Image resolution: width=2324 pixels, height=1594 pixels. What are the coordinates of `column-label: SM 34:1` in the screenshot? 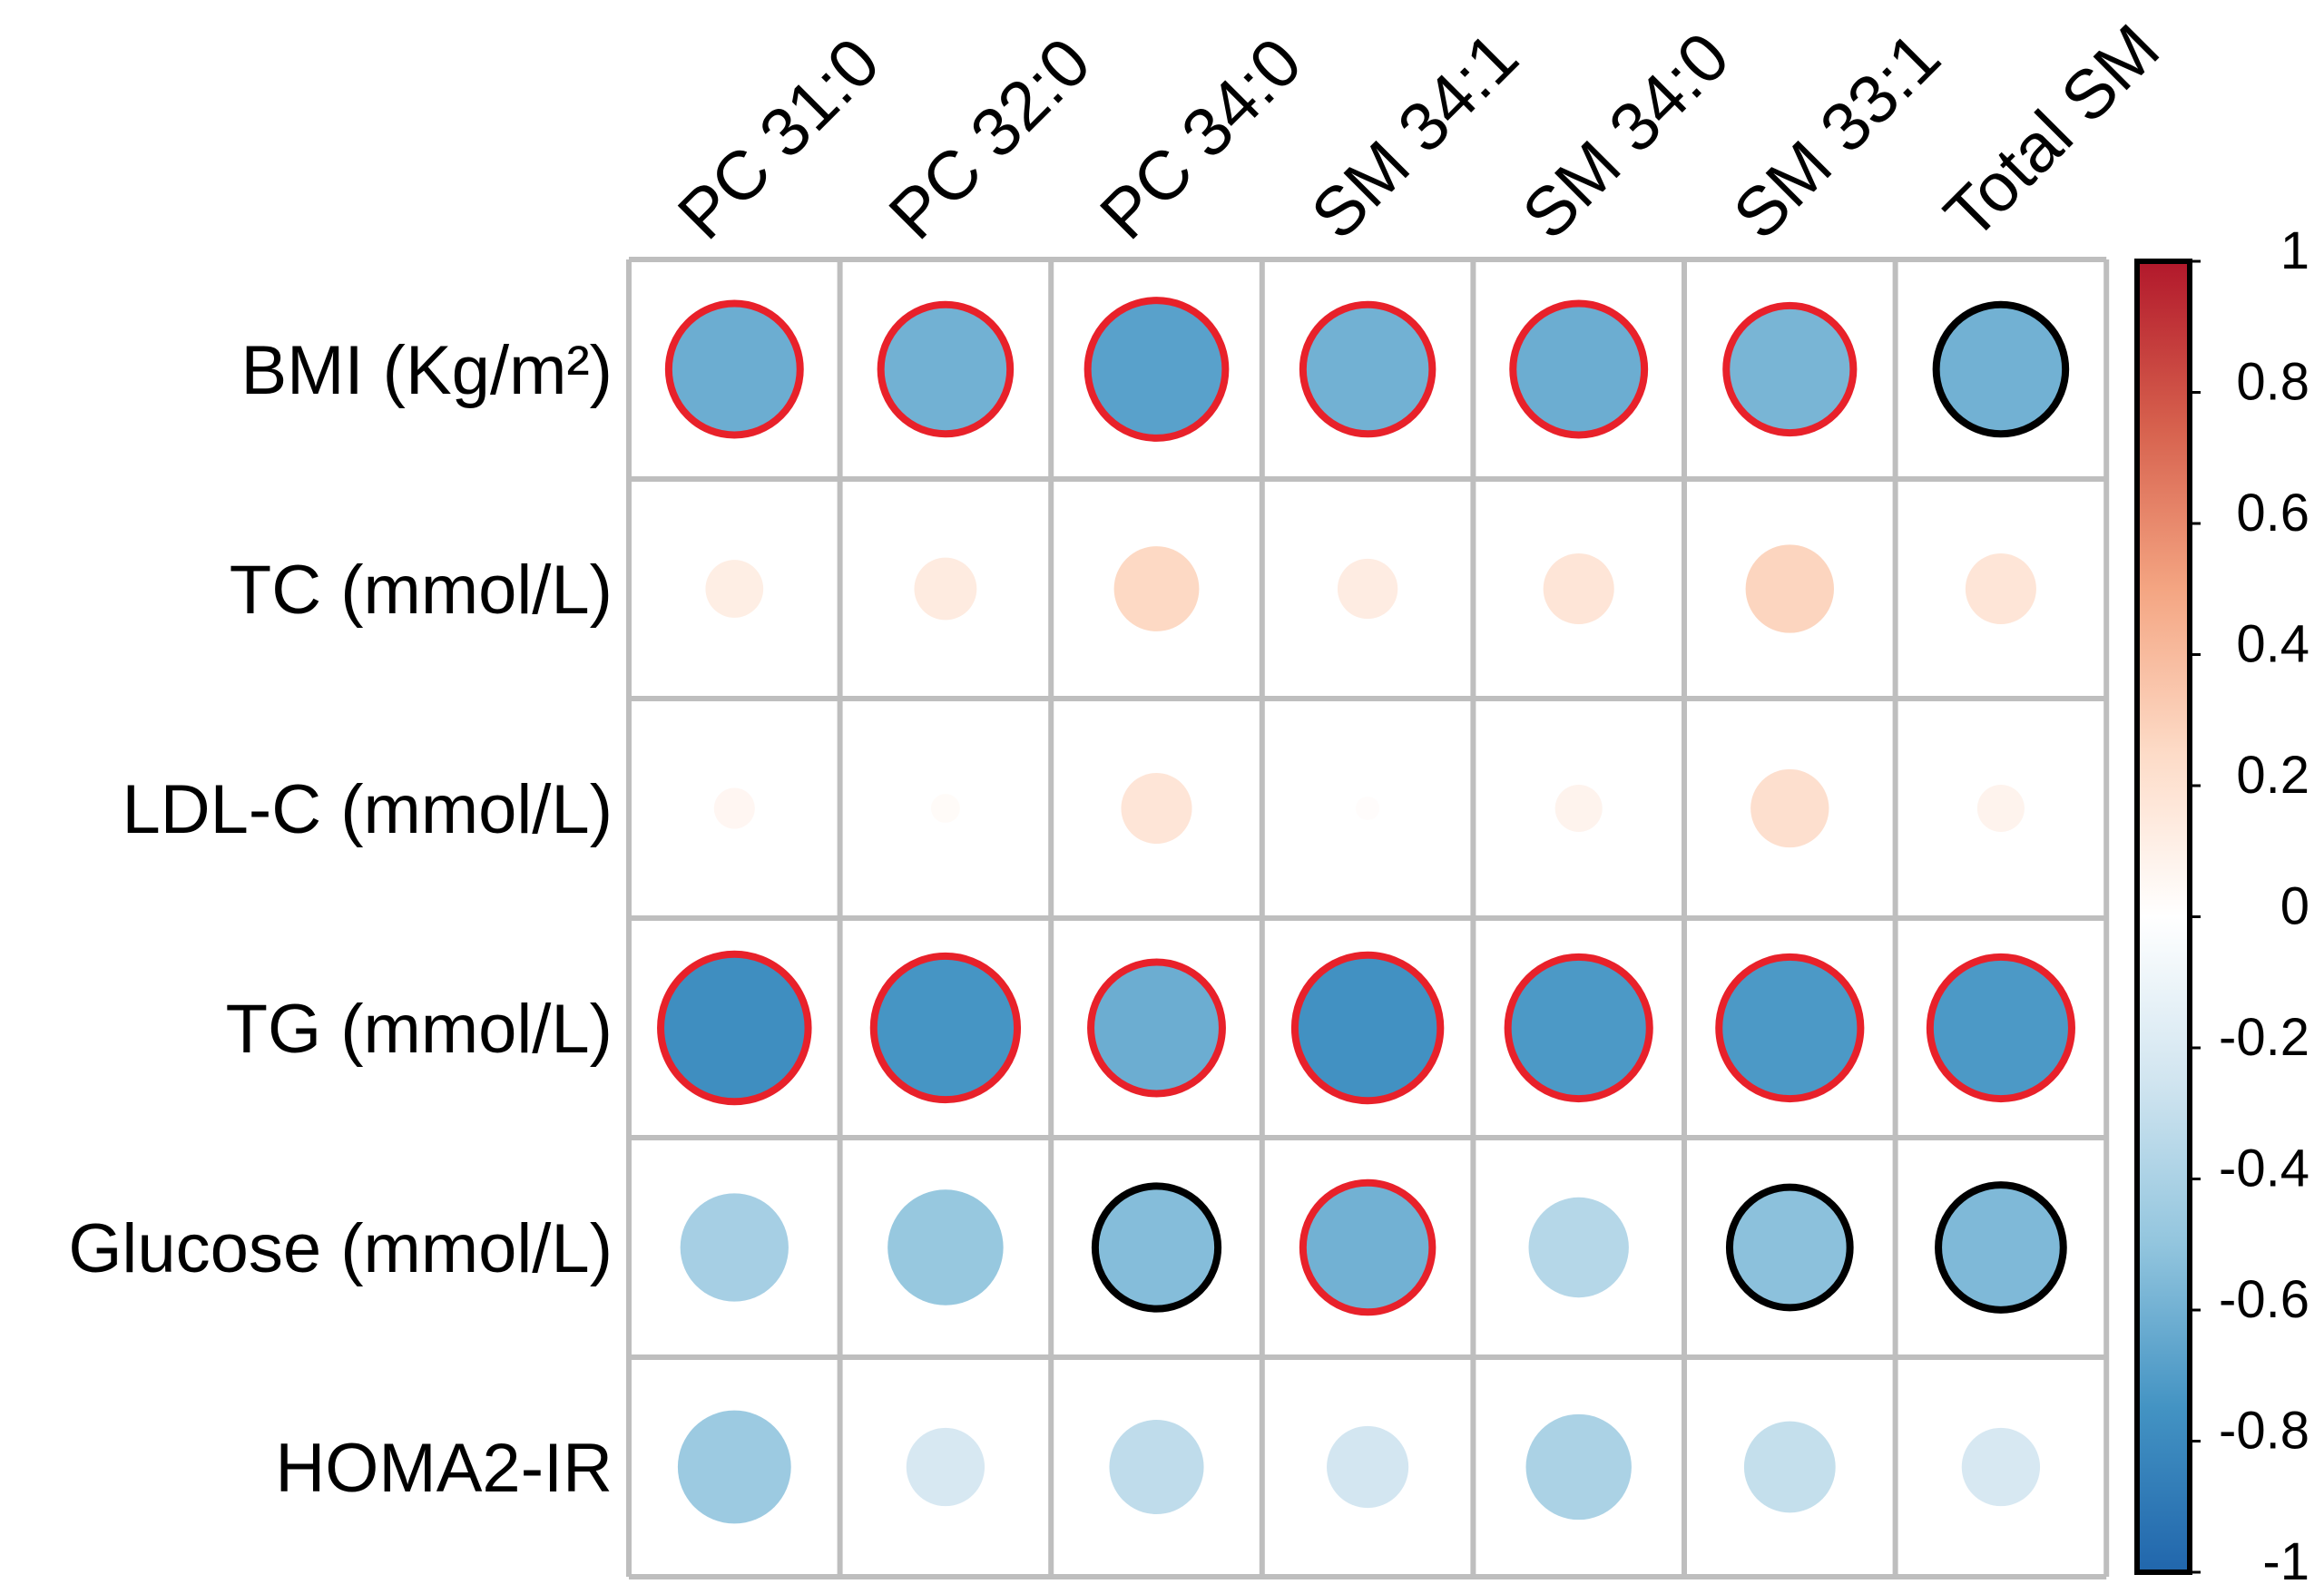 It's located at (1415, 136).